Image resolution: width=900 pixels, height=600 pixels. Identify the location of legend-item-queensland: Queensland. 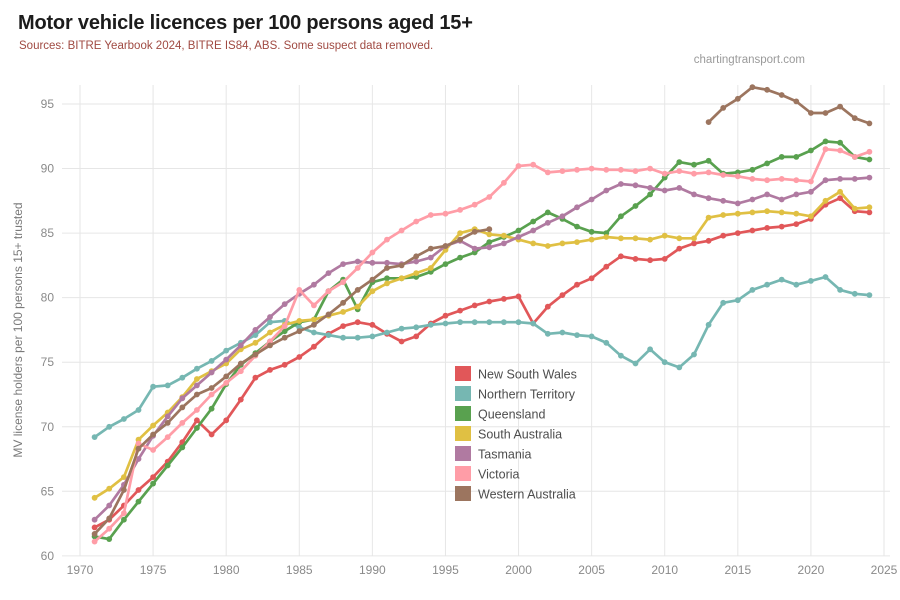
(500, 414).